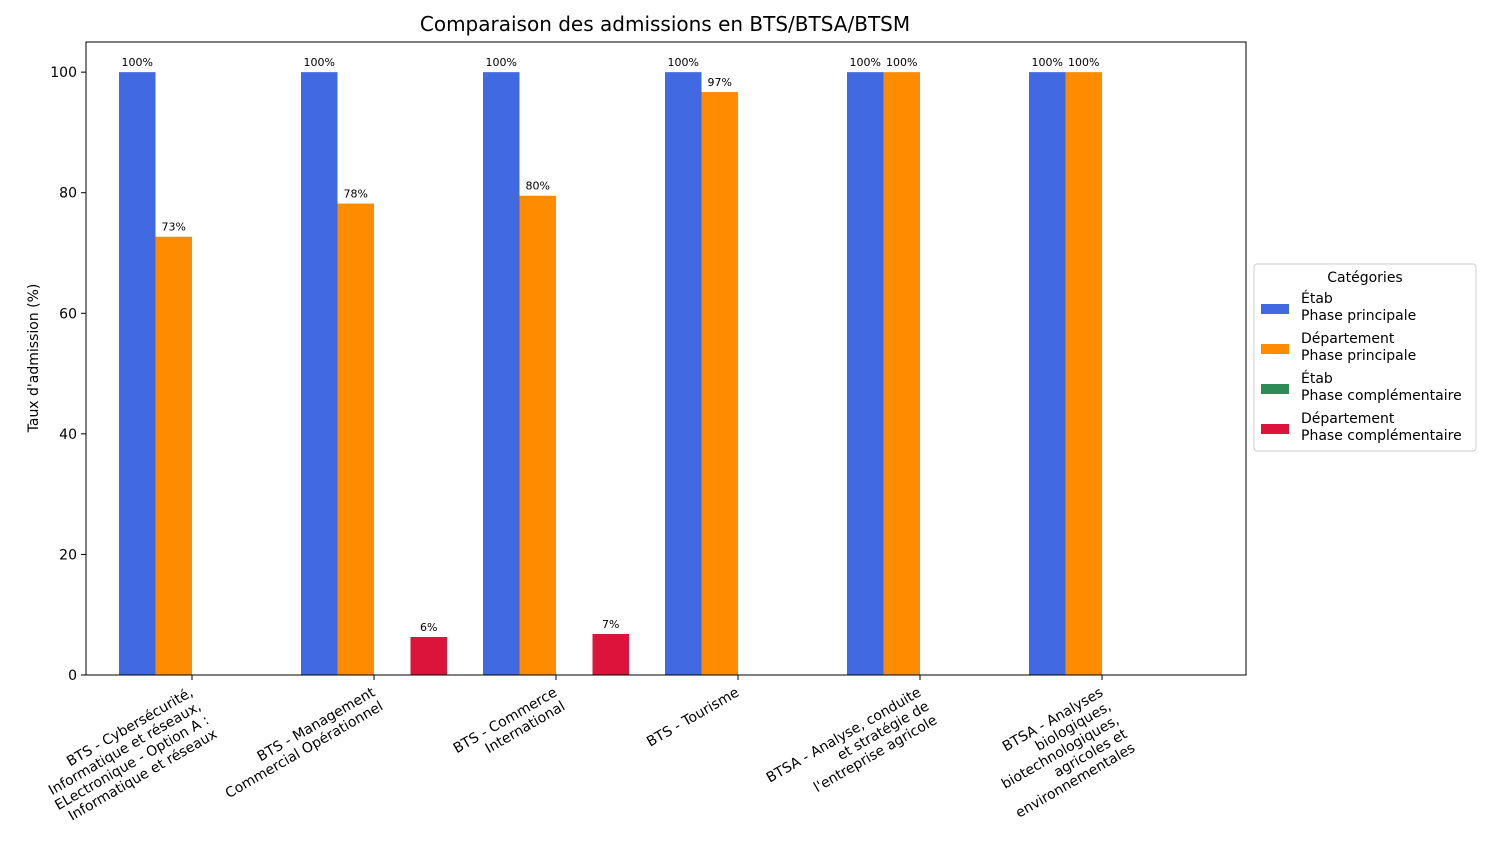 This screenshot has height=853, width=1493. What do you see at coordinates (610, 624) in the screenshot?
I see `bar-value-label: 7%` at bounding box center [610, 624].